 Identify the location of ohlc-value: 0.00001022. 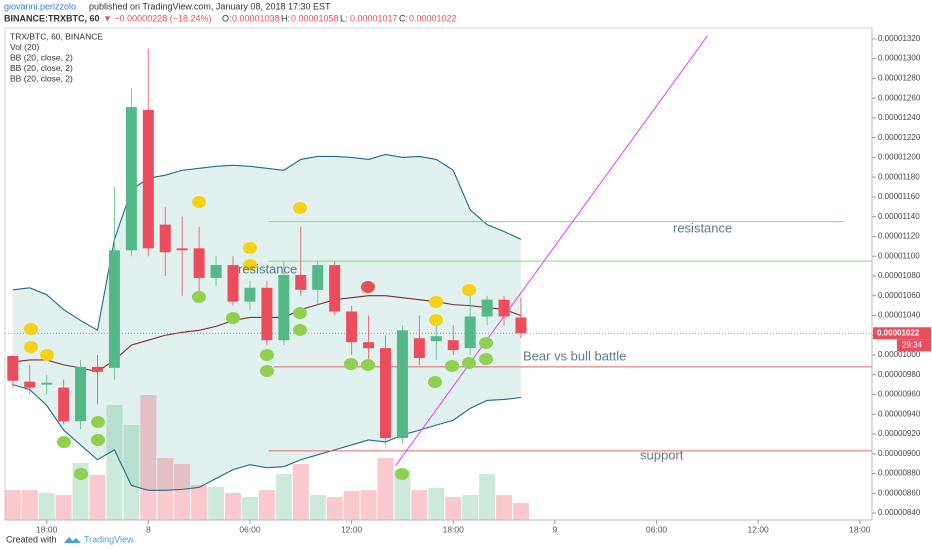
(433, 18).